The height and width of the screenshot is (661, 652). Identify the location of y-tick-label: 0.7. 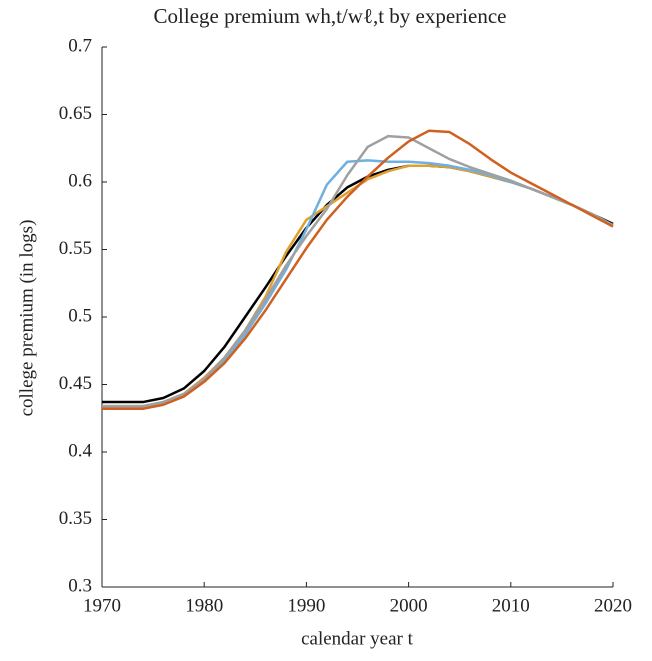
(80, 45).